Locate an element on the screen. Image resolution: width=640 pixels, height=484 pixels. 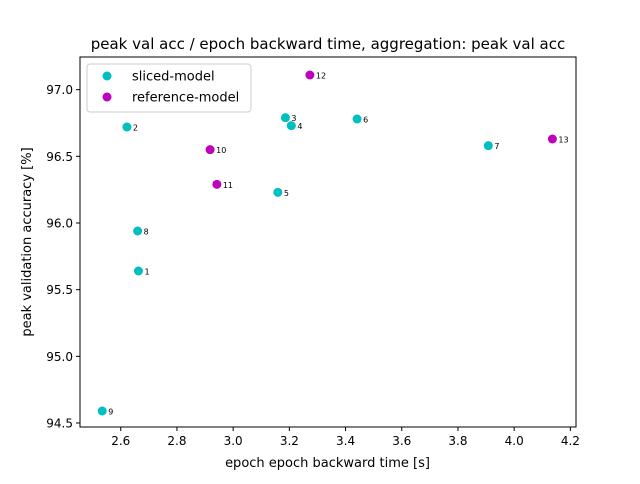
x-tick-label: 3.6 is located at coordinates (401, 441).